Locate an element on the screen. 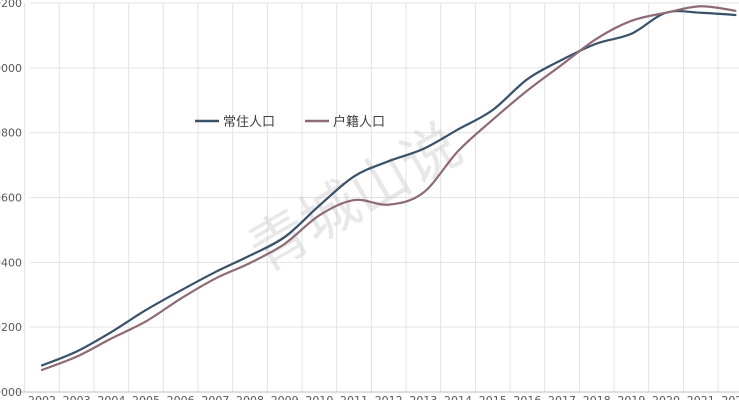 The image size is (739, 400). x-tick-label: 2002 is located at coordinates (42, 397).